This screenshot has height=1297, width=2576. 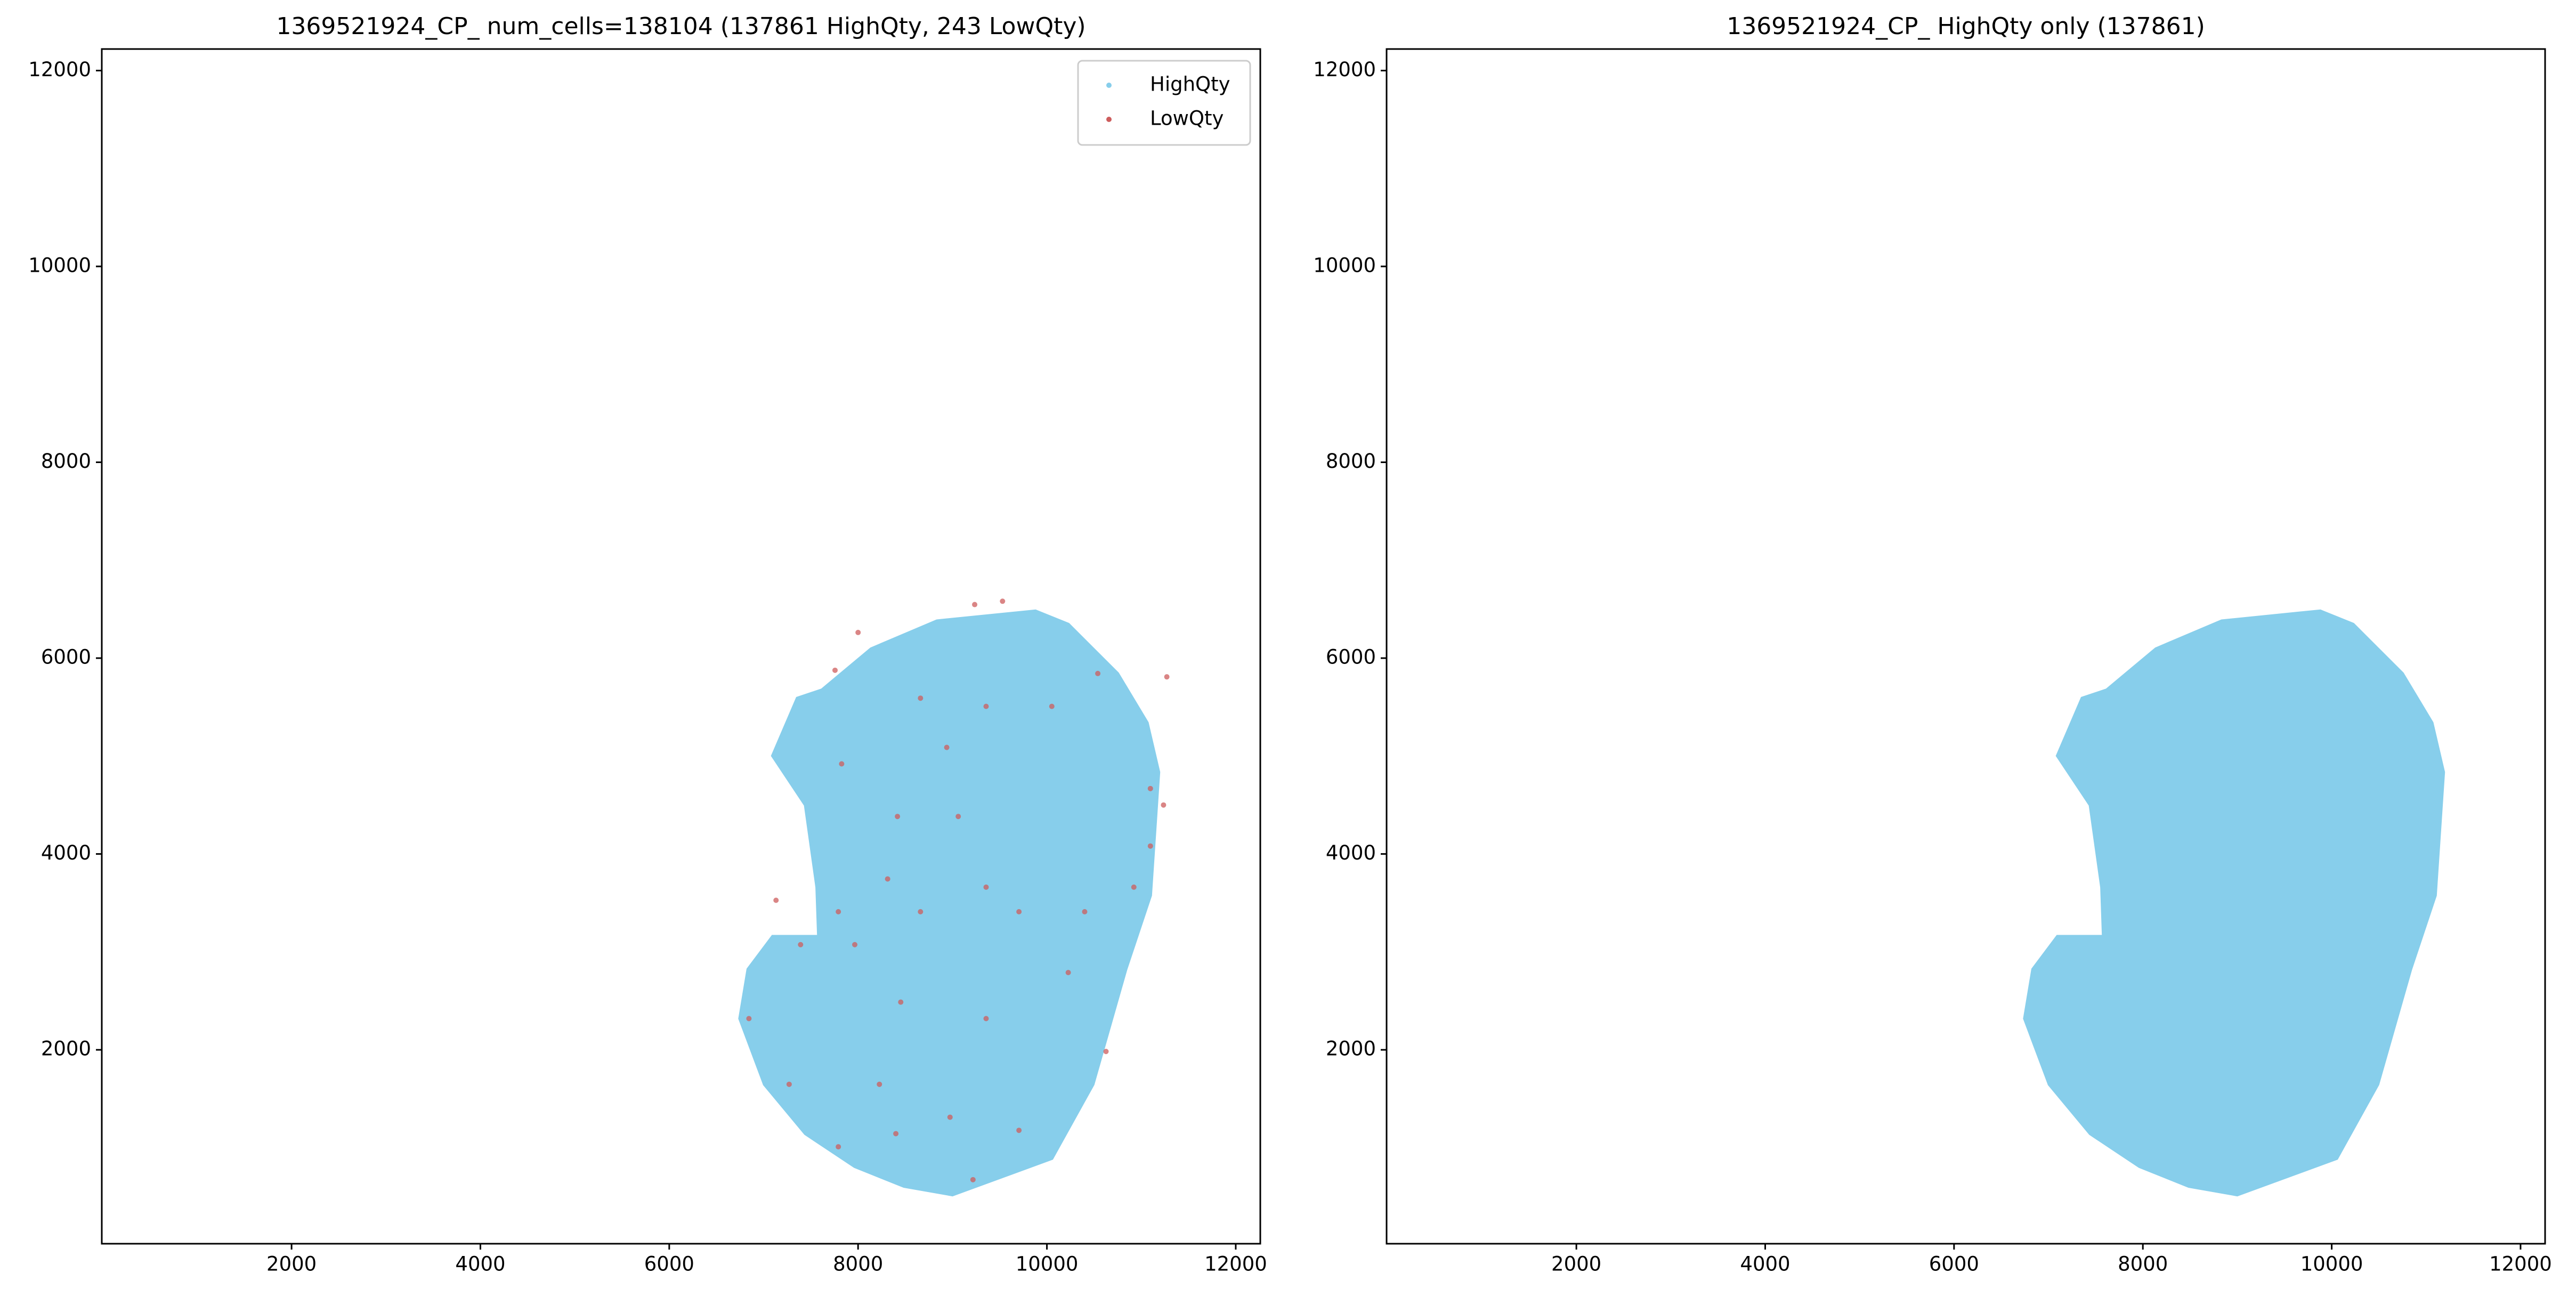 I want to click on legend-box, so click(x=1164, y=103).